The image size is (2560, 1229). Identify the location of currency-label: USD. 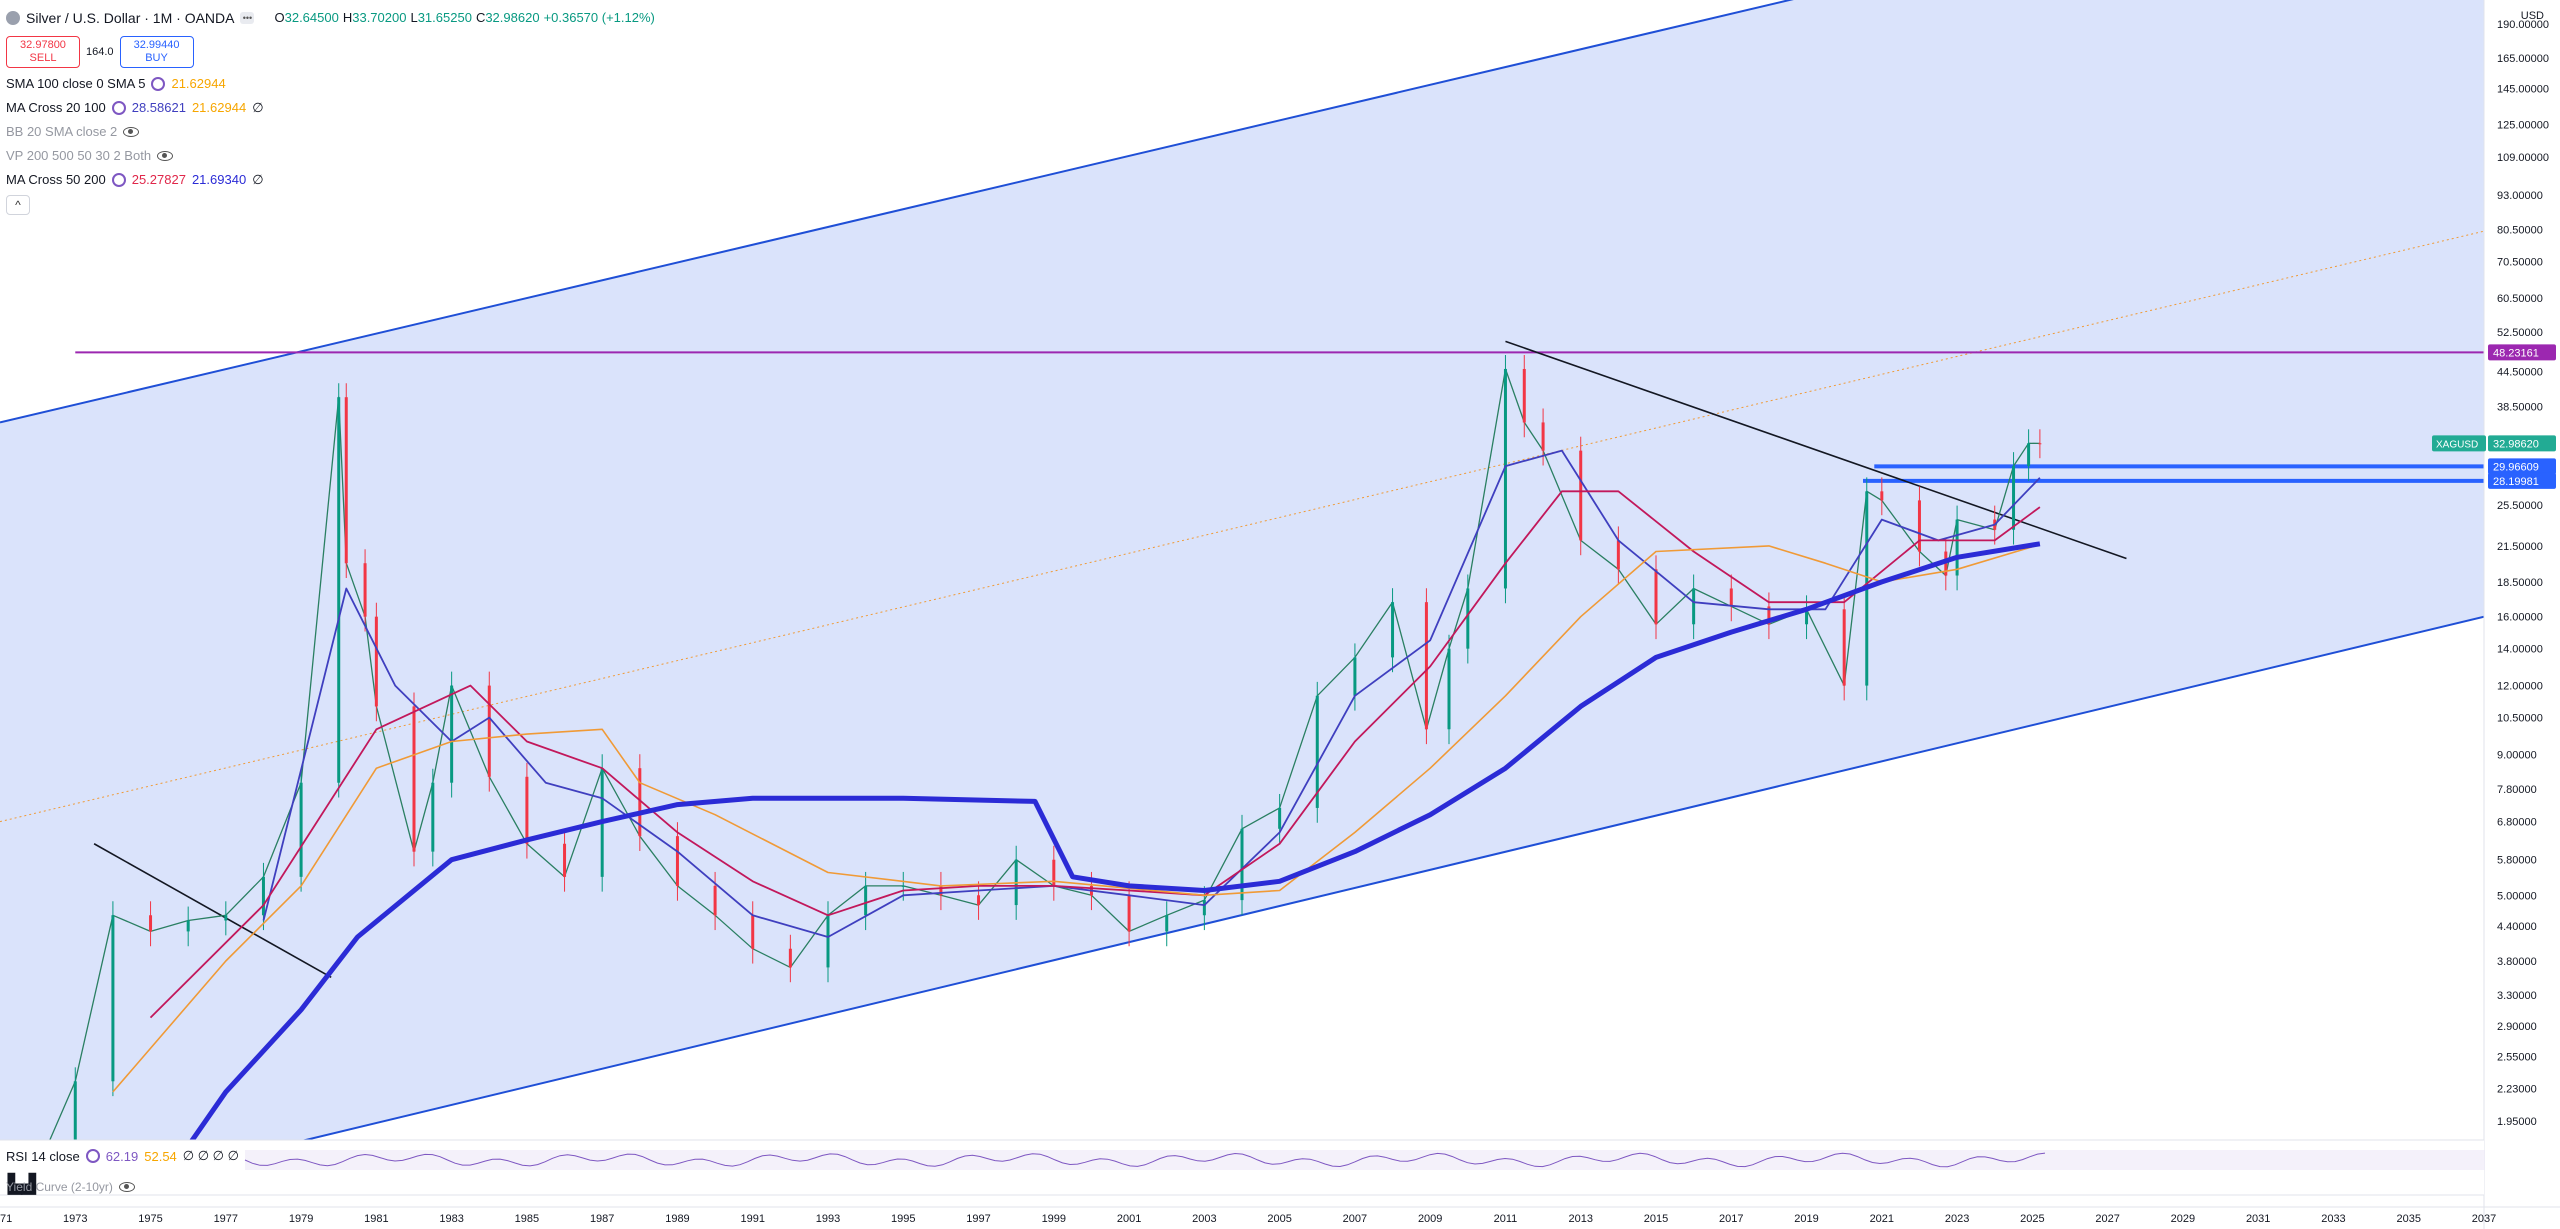
(2532, 16).